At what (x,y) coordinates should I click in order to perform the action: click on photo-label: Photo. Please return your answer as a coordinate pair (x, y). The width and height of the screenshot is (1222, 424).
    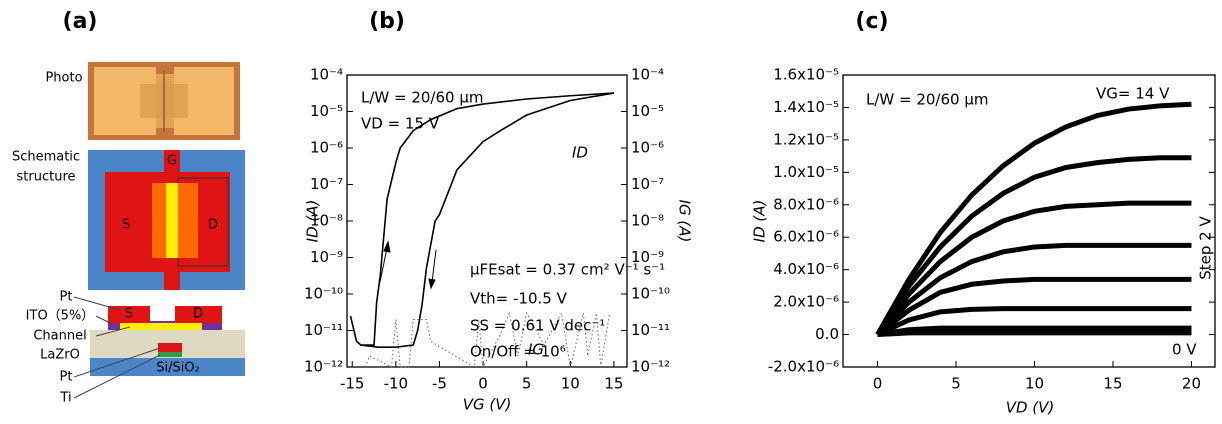
    Looking at the image, I should click on (63, 78).